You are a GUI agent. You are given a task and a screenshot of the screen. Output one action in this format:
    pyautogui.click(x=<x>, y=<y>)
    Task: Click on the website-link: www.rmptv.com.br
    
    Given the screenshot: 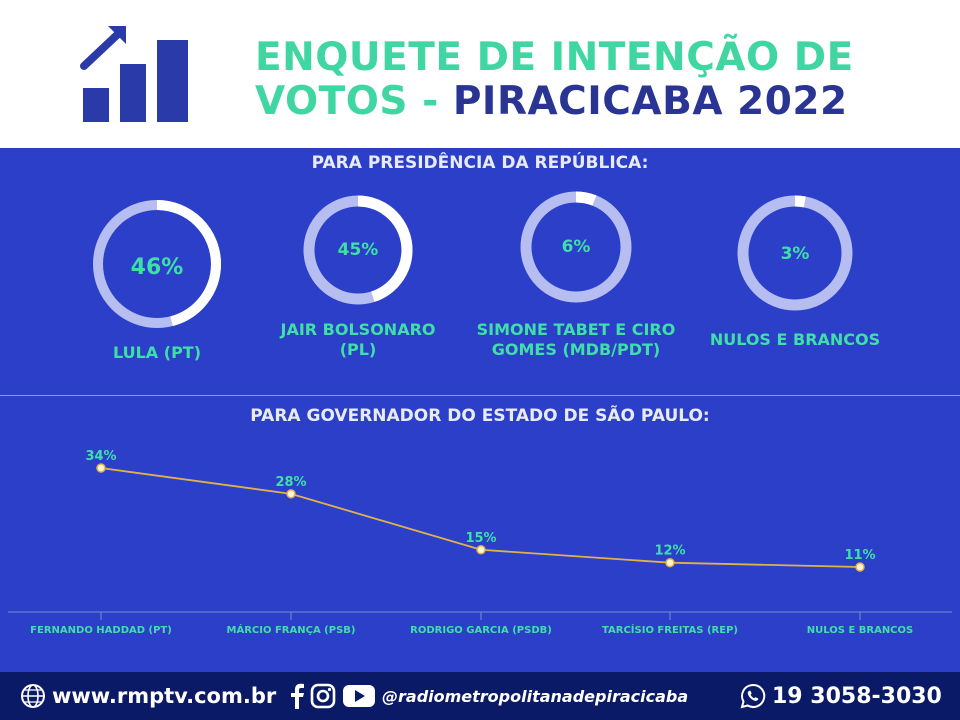 What is the action you would take?
    pyautogui.click(x=148, y=696)
    